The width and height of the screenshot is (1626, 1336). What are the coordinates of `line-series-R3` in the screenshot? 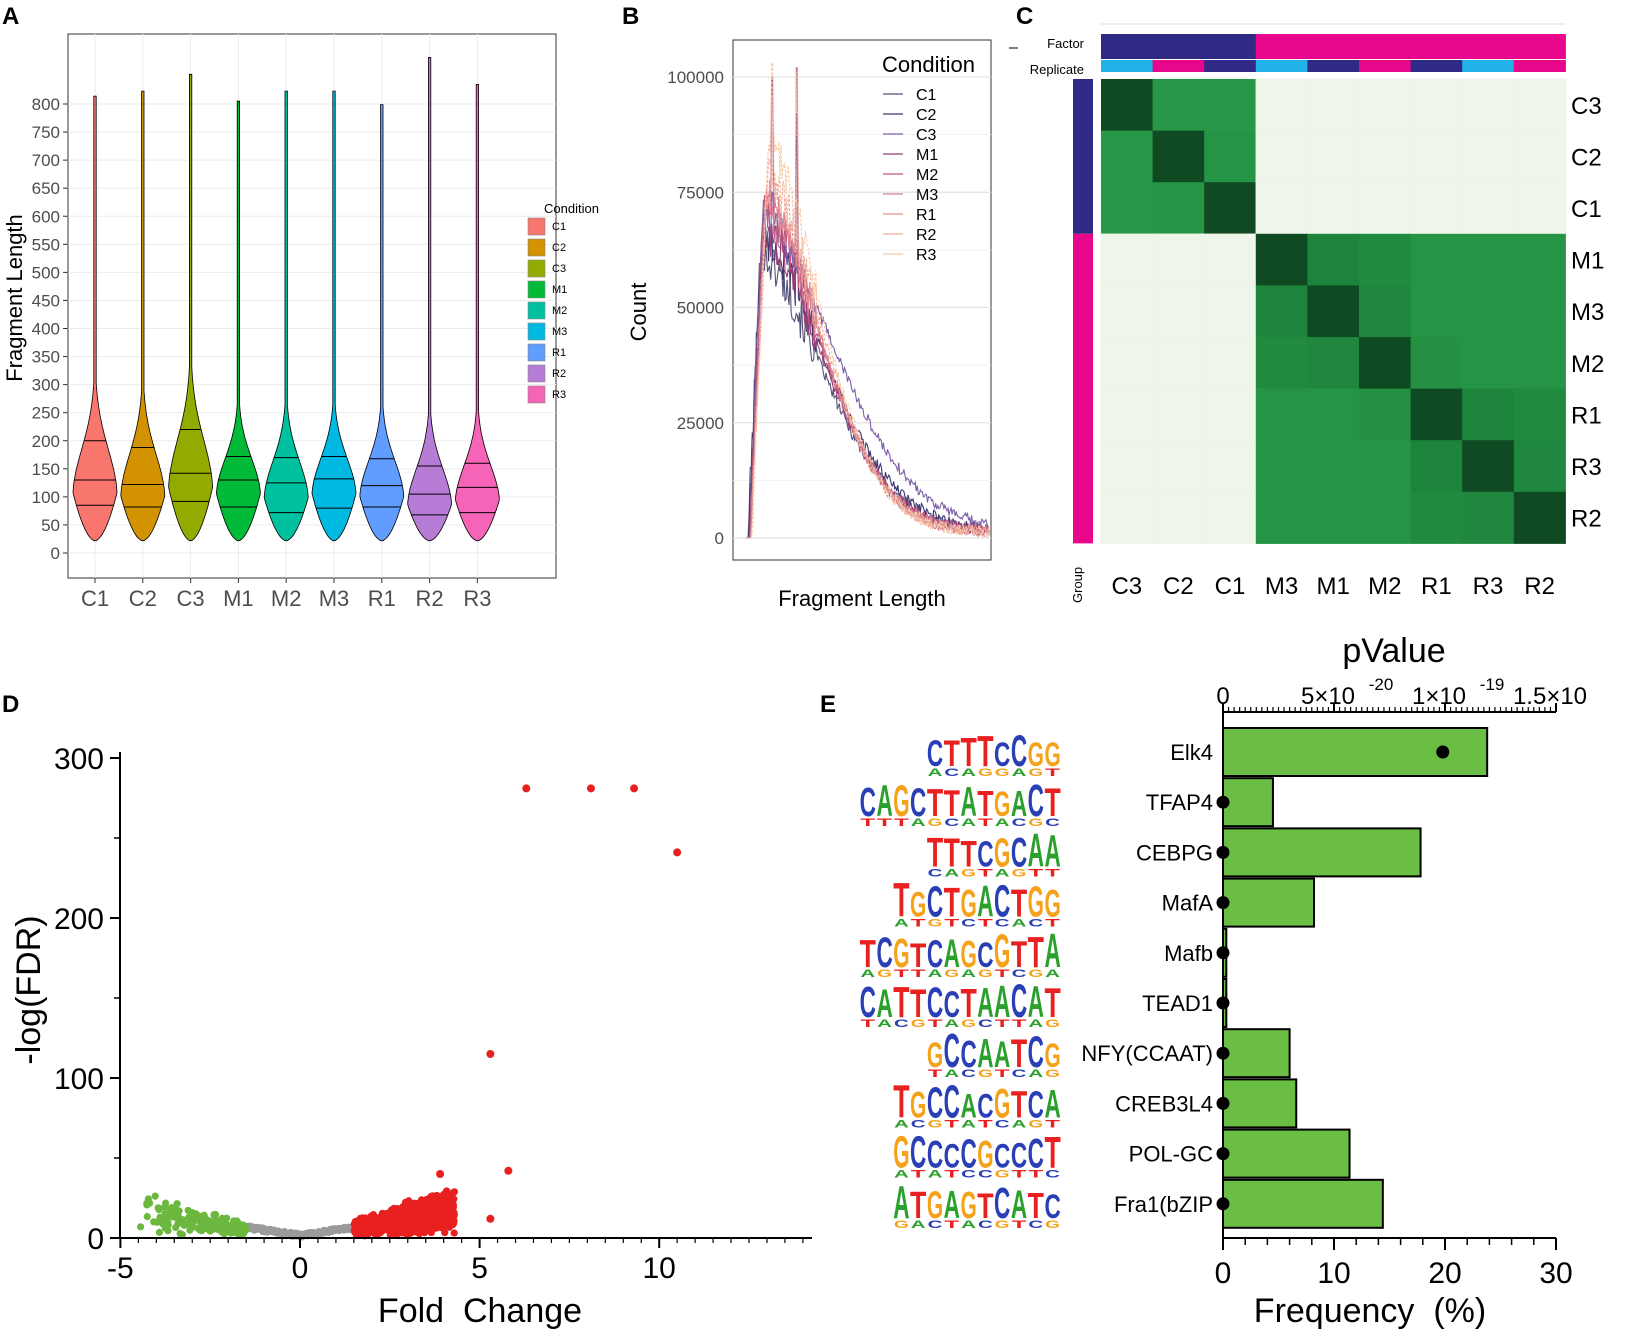 It's located at (866, 300).